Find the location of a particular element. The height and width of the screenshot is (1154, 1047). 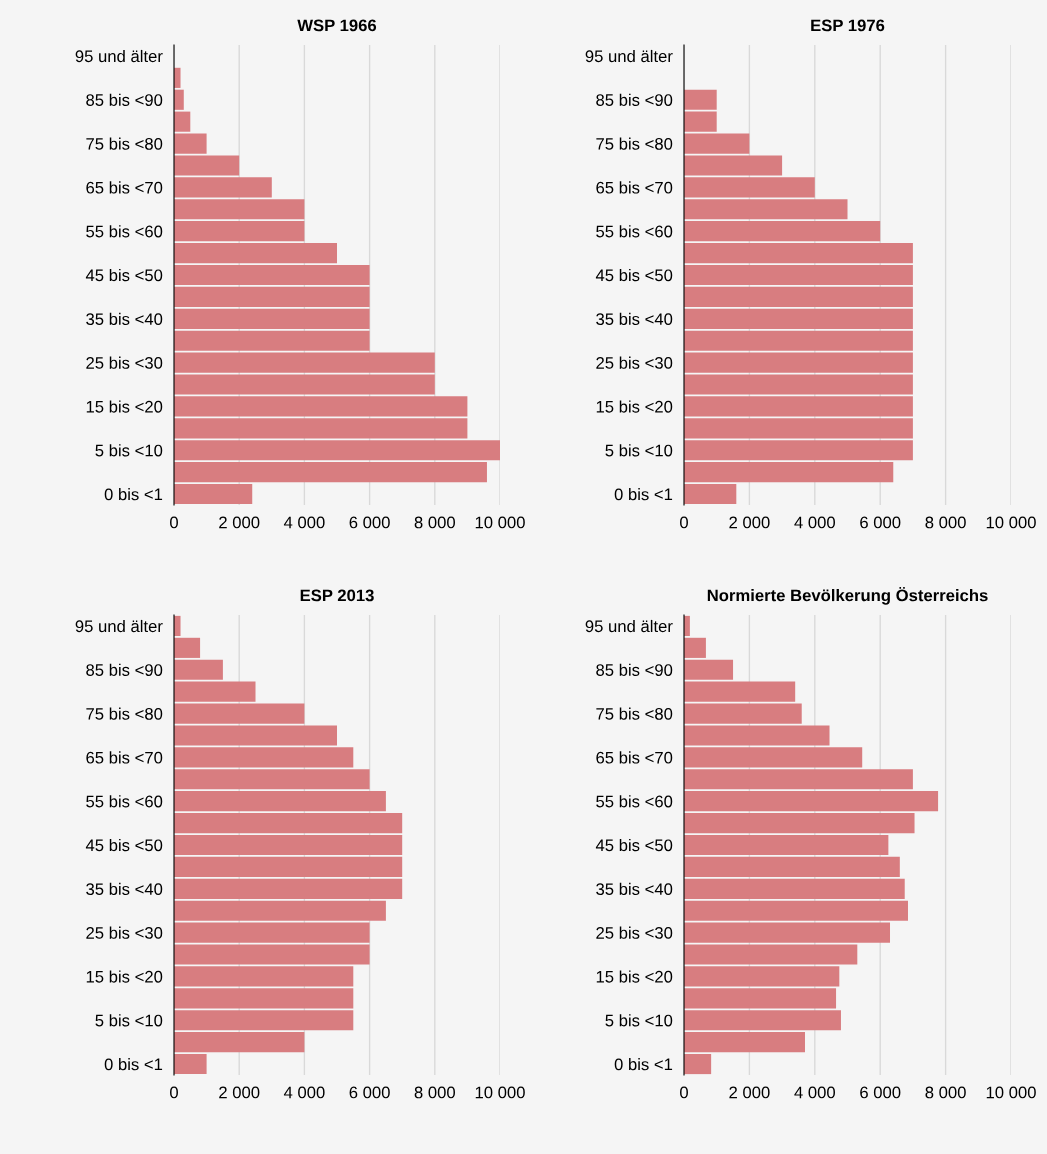

chart-title: ESP 1976 is located at coordinates (848, 25).